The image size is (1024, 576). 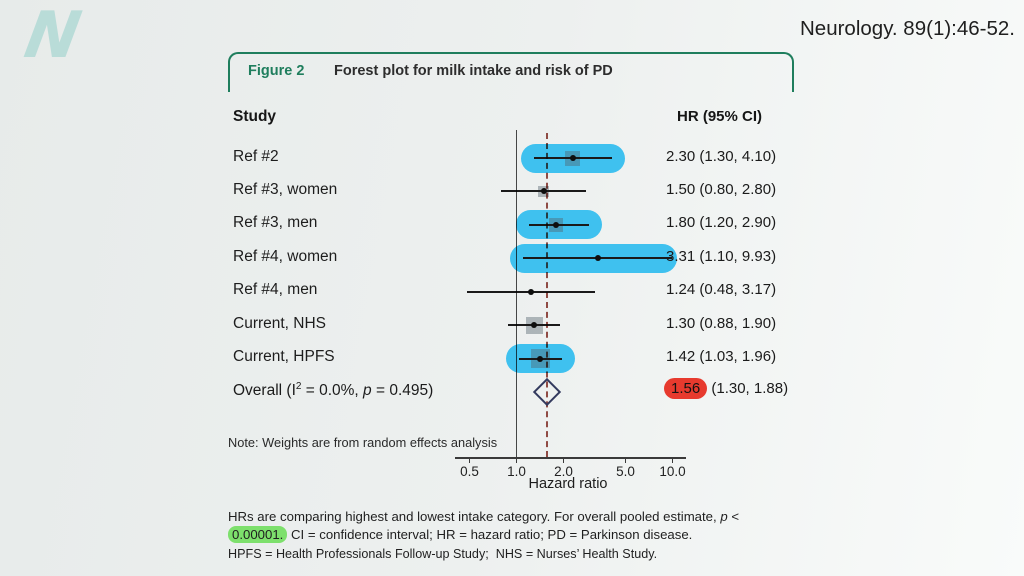 I want to click on study-label: Ref #3, men, so click(x=275, y=223).